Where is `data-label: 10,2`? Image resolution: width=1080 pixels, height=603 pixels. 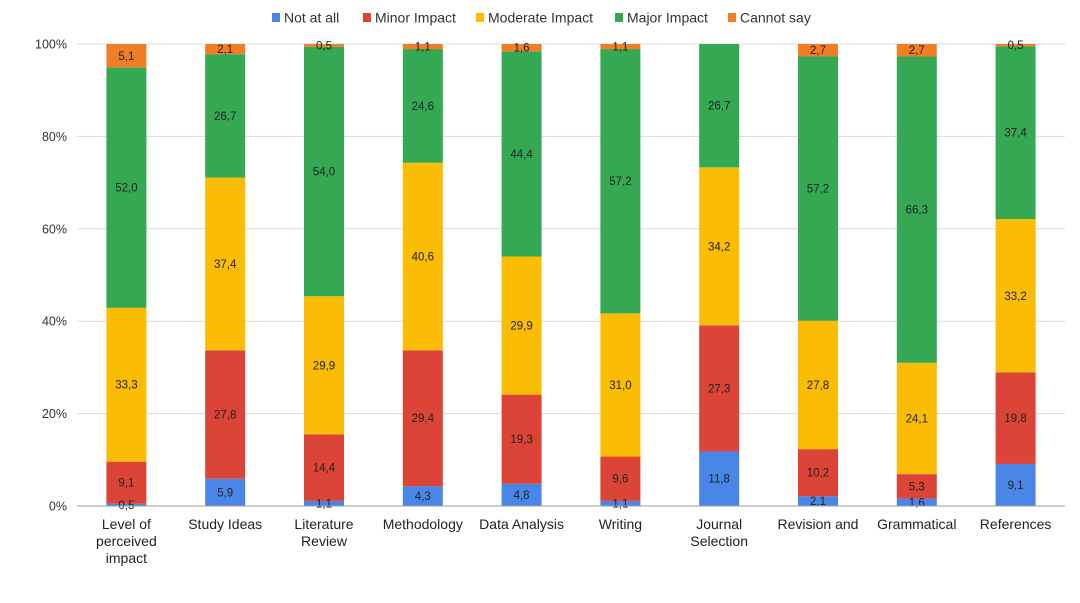 data-label: 10,2 is located at coordinates (818, 474).